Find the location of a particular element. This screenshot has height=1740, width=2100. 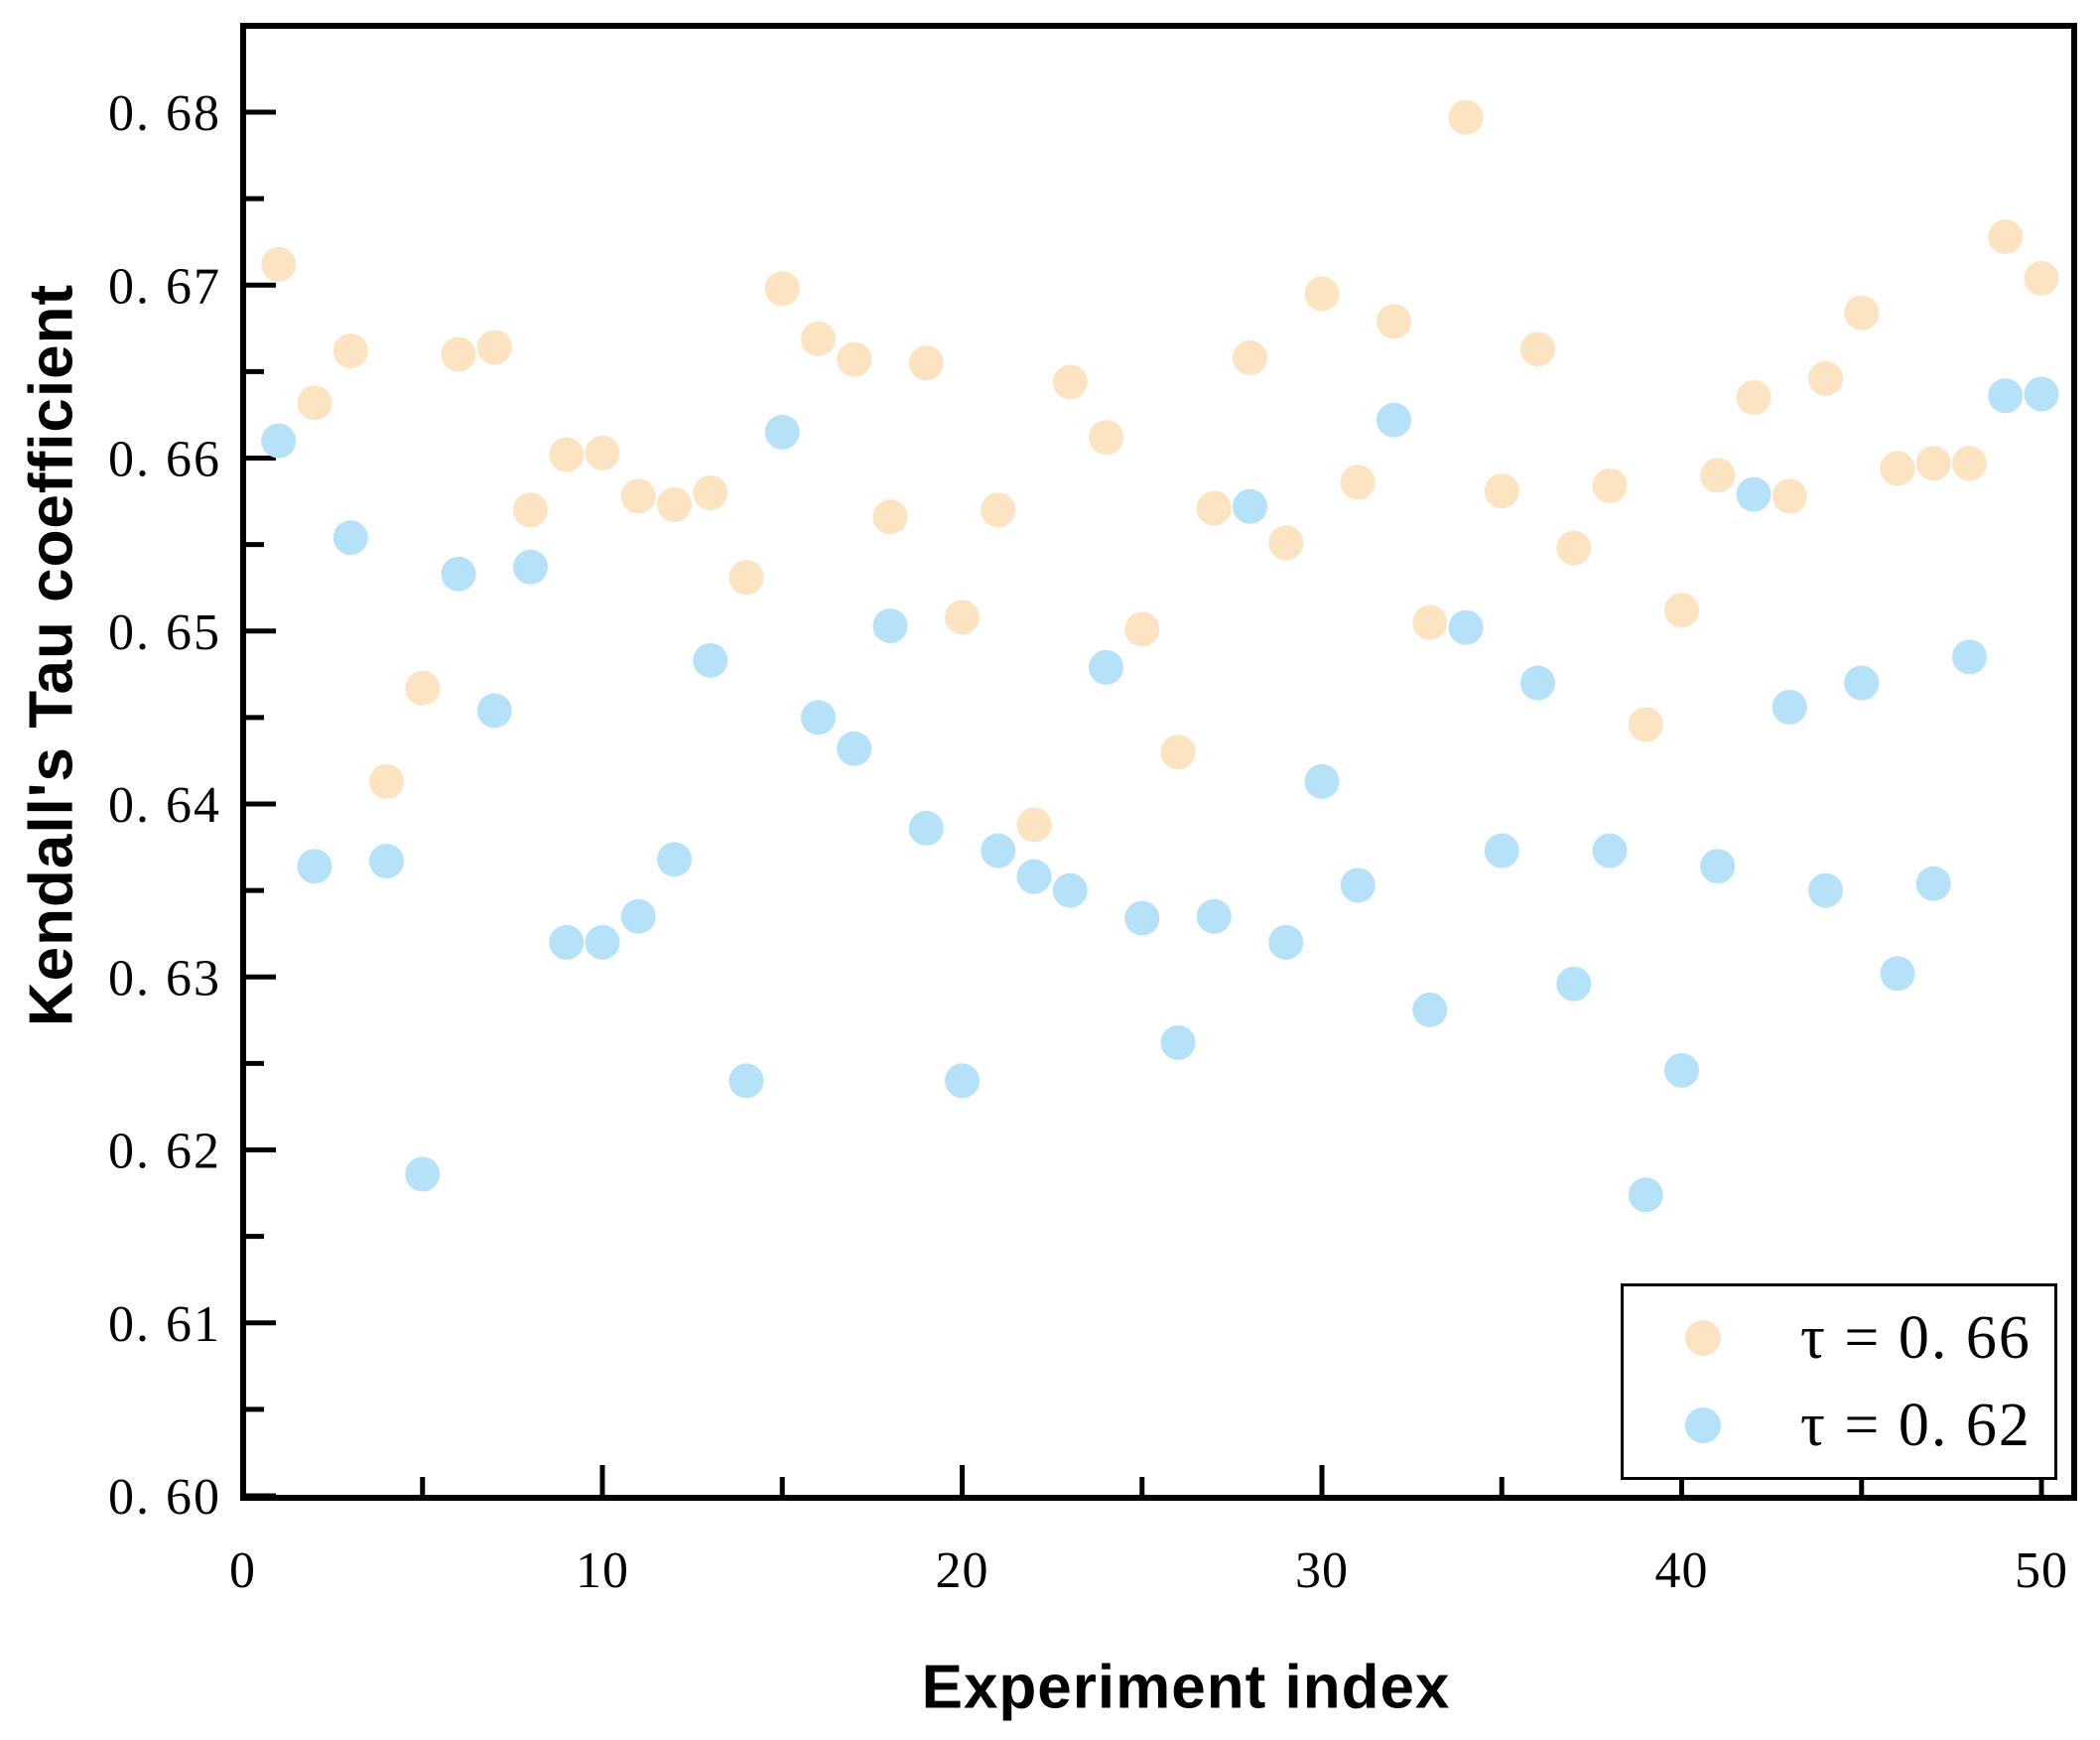

y-tick-label: 0. 60 is located at coordinates (164, 1497).